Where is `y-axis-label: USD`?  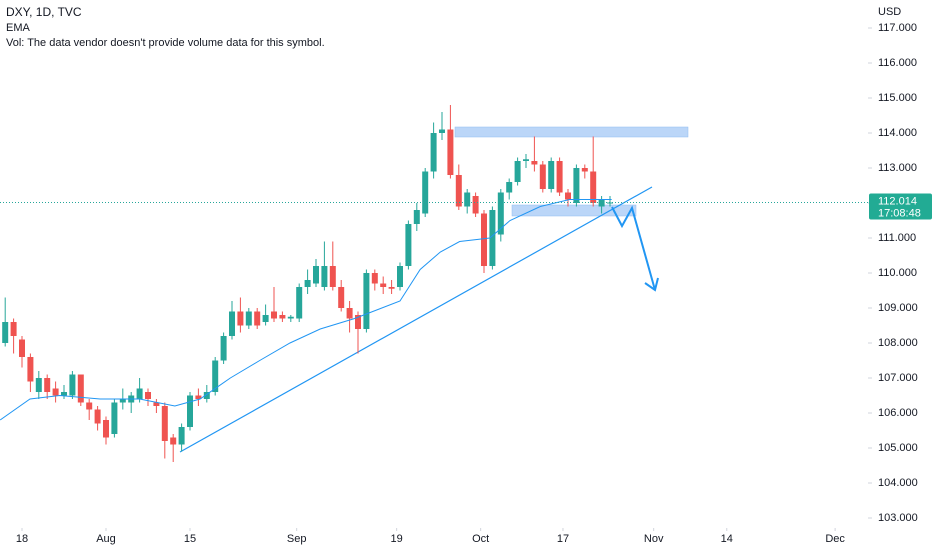 y-axis-label: USD is located at coordinates (889, 12).